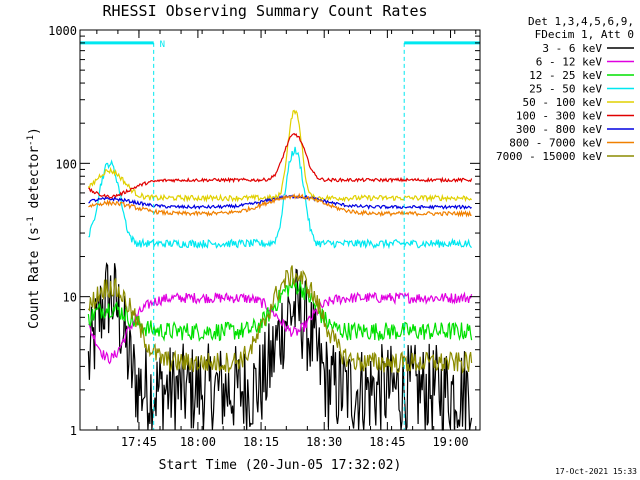  Describe the element at coordinates (450, 442) in the screenshot. I see `x-tick-label: 19:00` at that location.